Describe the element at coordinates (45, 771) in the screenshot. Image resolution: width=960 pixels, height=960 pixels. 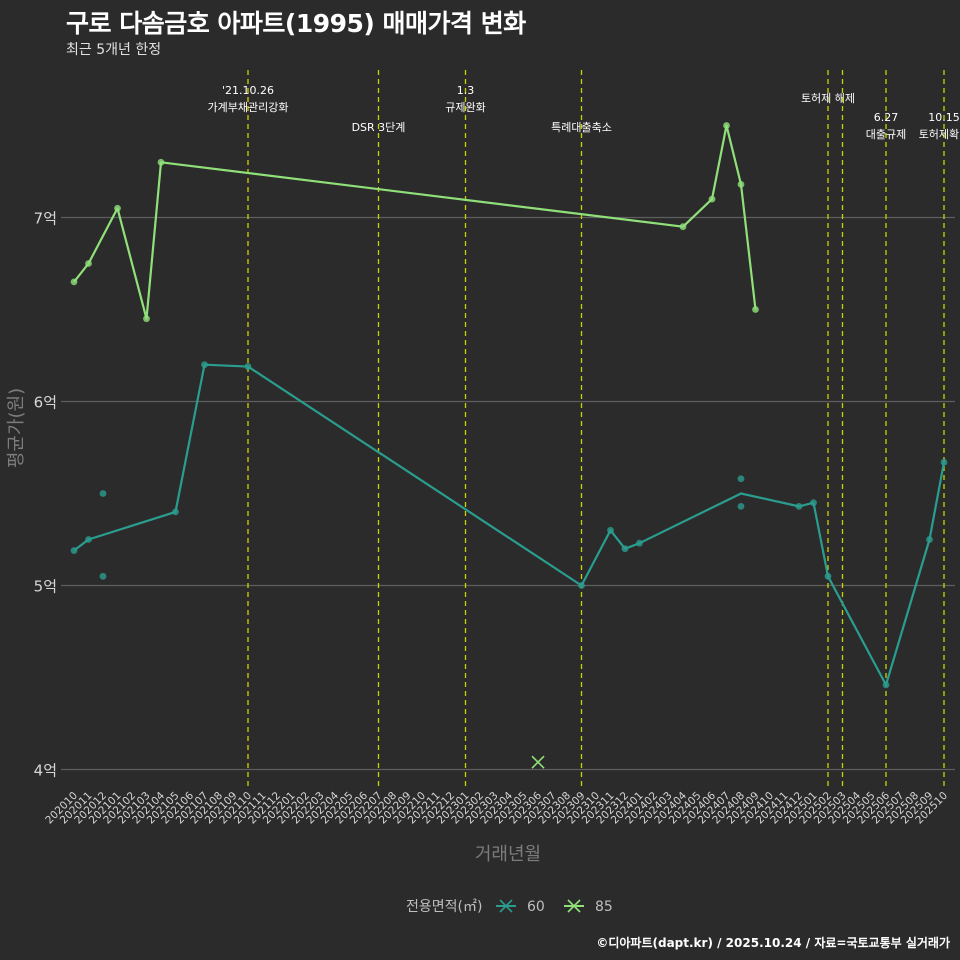
I see `y-tick-label: 4억` at that location.